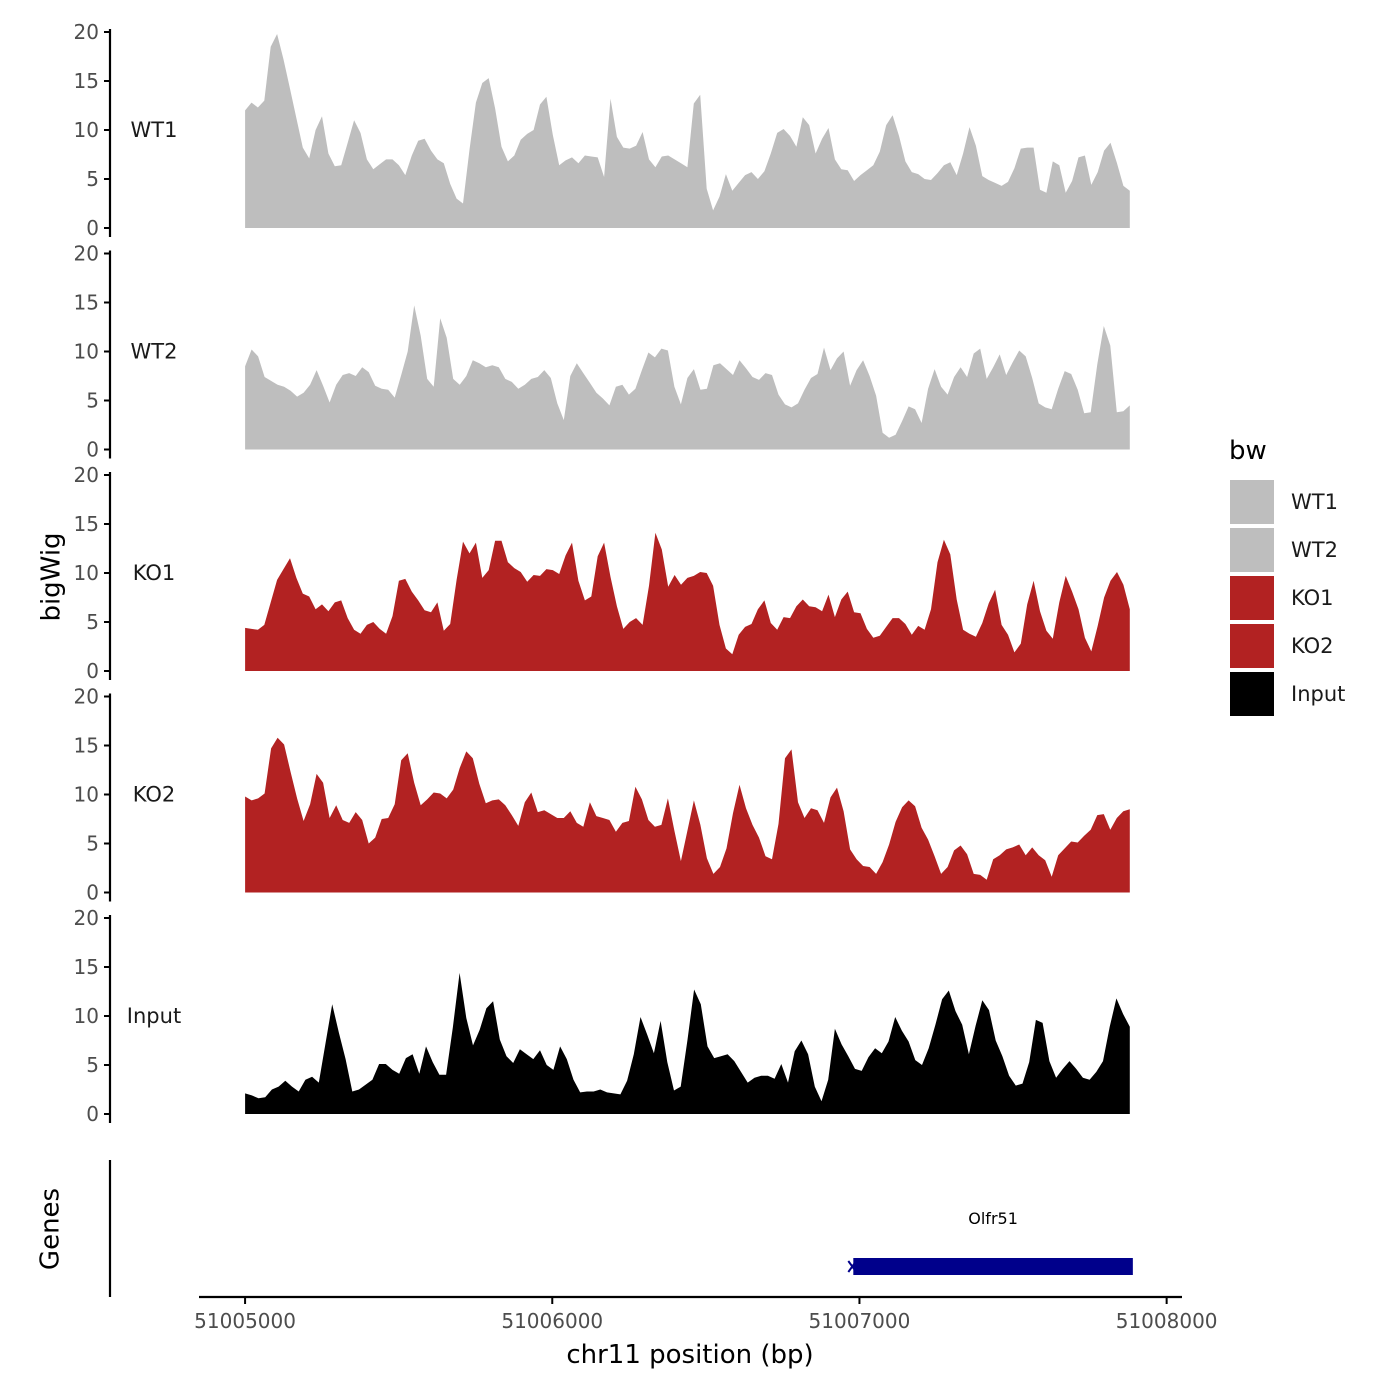 The height and width of the screenshot is (1400, 1400). I want to click on legend-title: bw, so click(1248, 451).